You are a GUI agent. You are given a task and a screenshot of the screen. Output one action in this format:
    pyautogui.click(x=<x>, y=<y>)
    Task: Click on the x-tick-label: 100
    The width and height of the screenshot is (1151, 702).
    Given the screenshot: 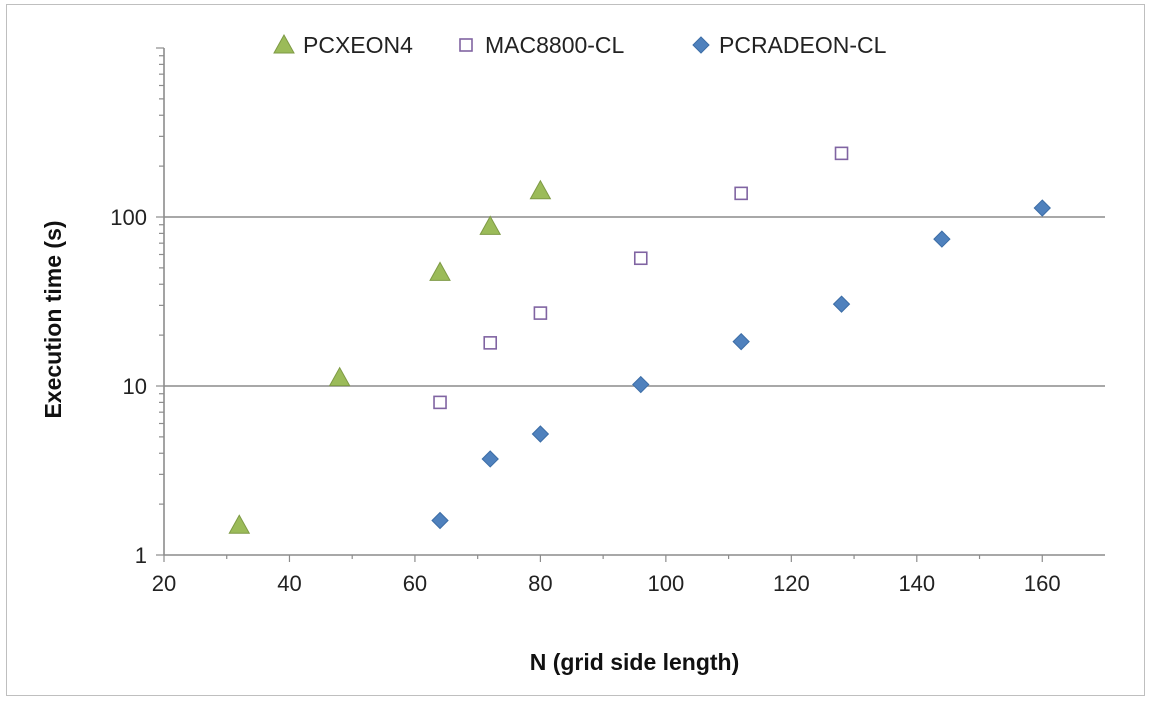 What is the action you would take?
    pyautogui.click(x=666, y=583)
    